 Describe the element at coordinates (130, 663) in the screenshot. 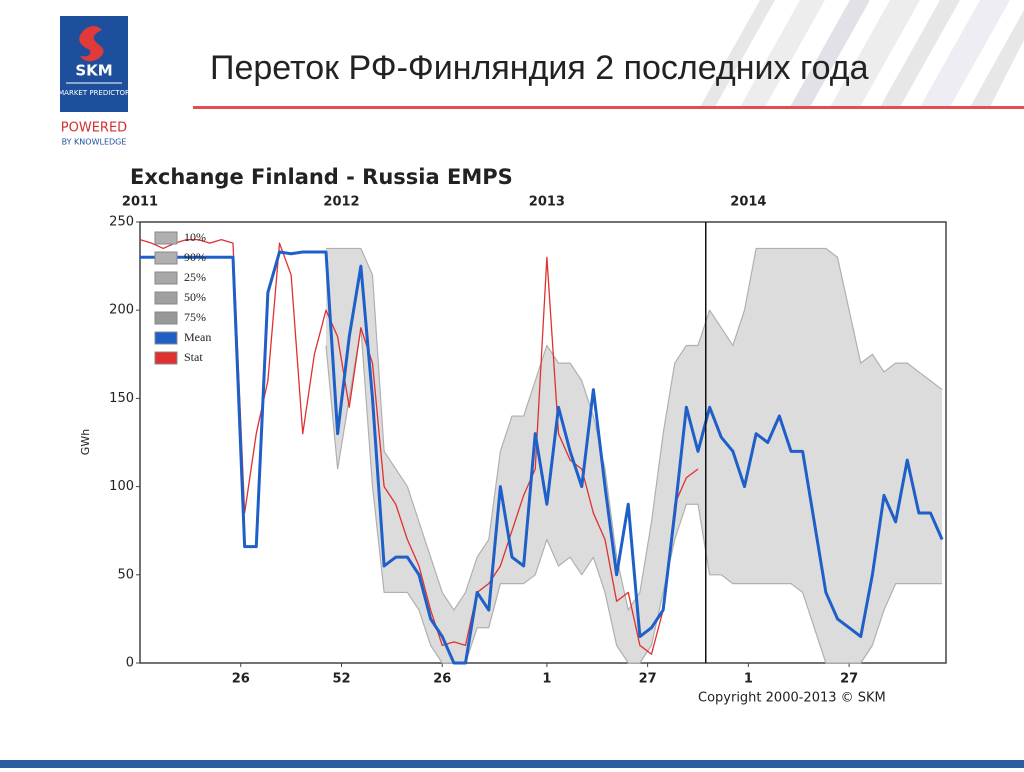

I see `y-tick-label: 0` at that location.